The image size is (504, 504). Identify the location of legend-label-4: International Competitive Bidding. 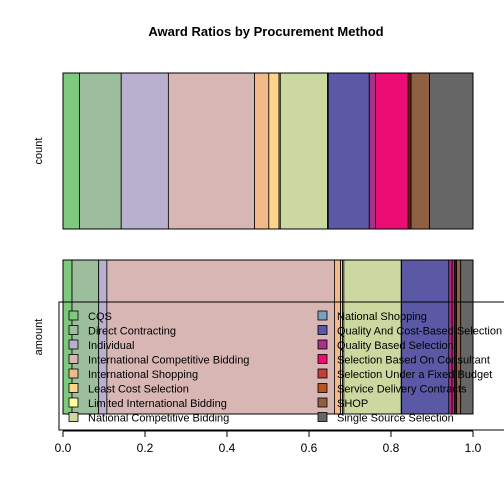
(168, 361).